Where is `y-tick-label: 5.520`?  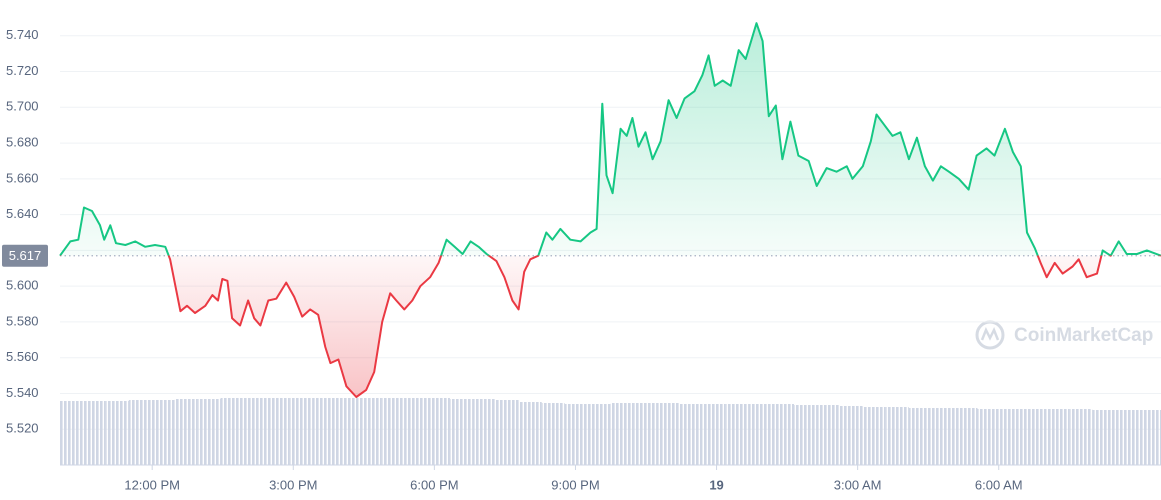
y-tick-label: 5.520 is located at coordinates (22, 428).